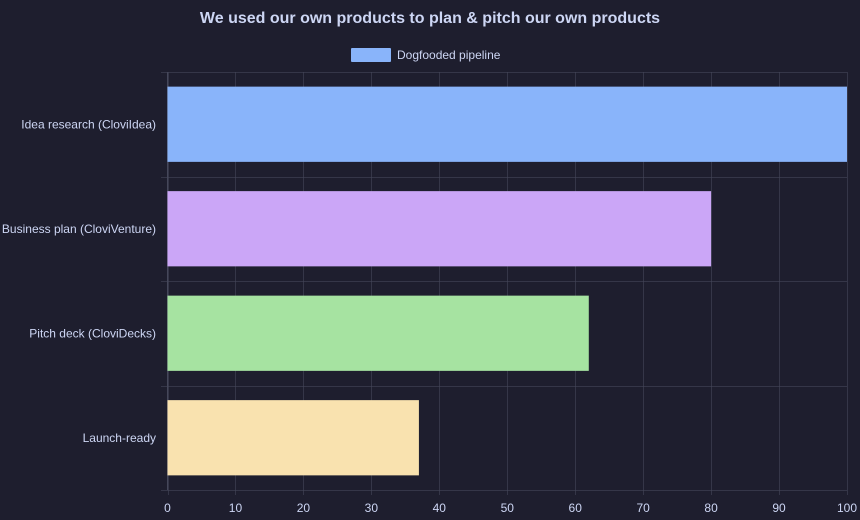 This screenshot has width=860, height=520. I want to click on category-label: Business plan (CloviVenture), so click(79, 229).